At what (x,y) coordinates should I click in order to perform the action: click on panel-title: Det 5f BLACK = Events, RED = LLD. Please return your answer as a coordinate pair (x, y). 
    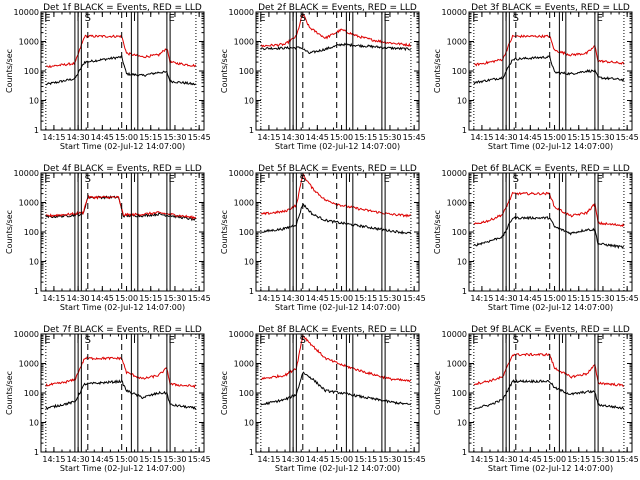
    Looking at the image, I should click on (337, 169).